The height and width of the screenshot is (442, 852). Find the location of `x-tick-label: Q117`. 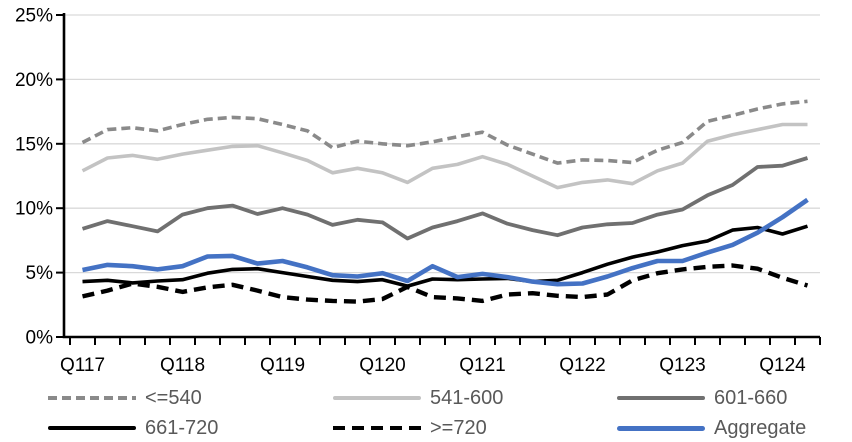

x-tick-label: Q117 is located at coordinates (82, 365).